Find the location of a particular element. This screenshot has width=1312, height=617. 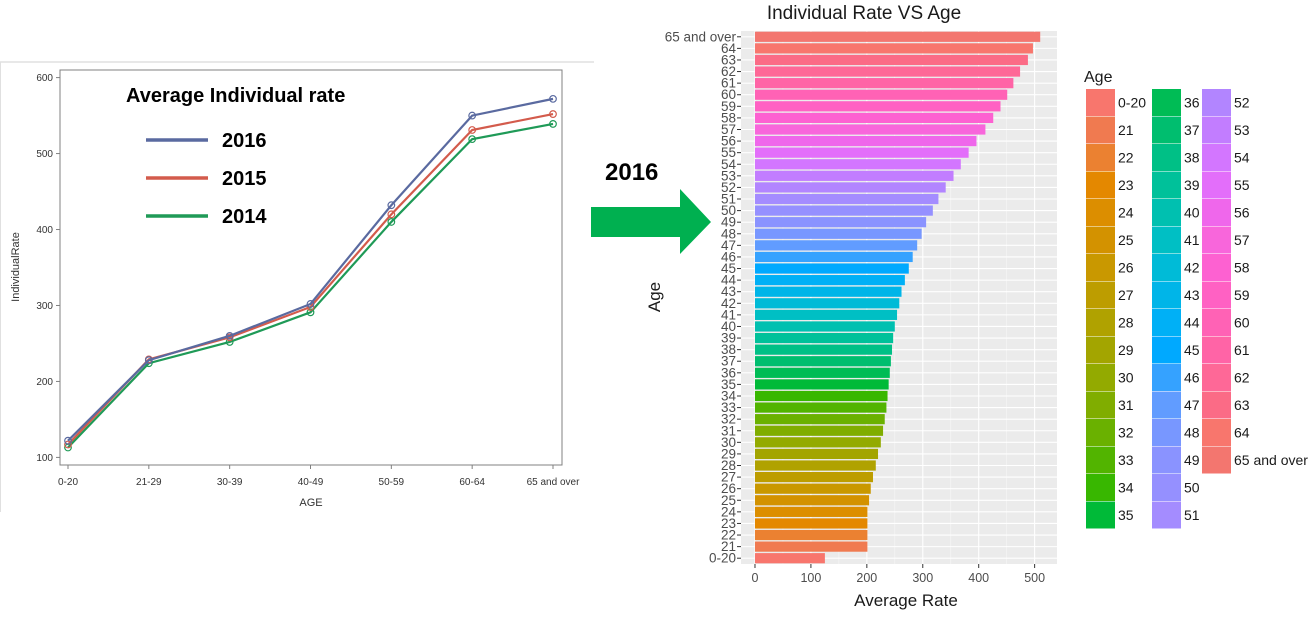

bar-chart-x-tick-label: 400 is located at coordinates (978, 578).